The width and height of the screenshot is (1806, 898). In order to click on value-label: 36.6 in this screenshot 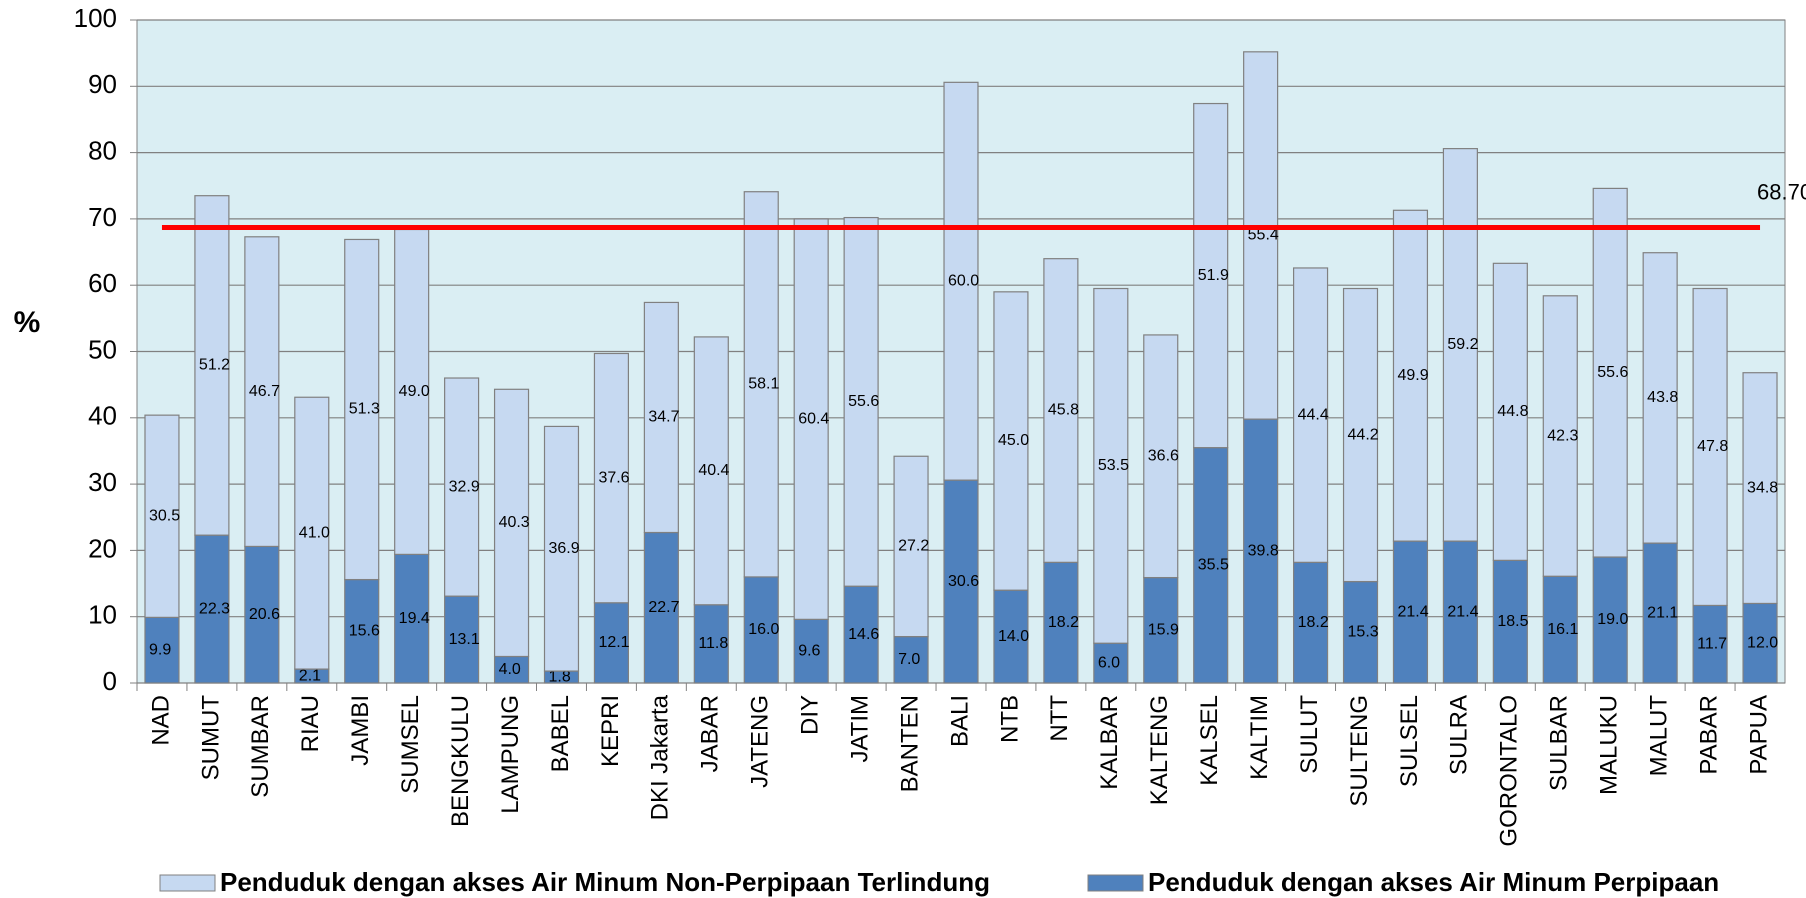, I will do `click(1163, 455)`.